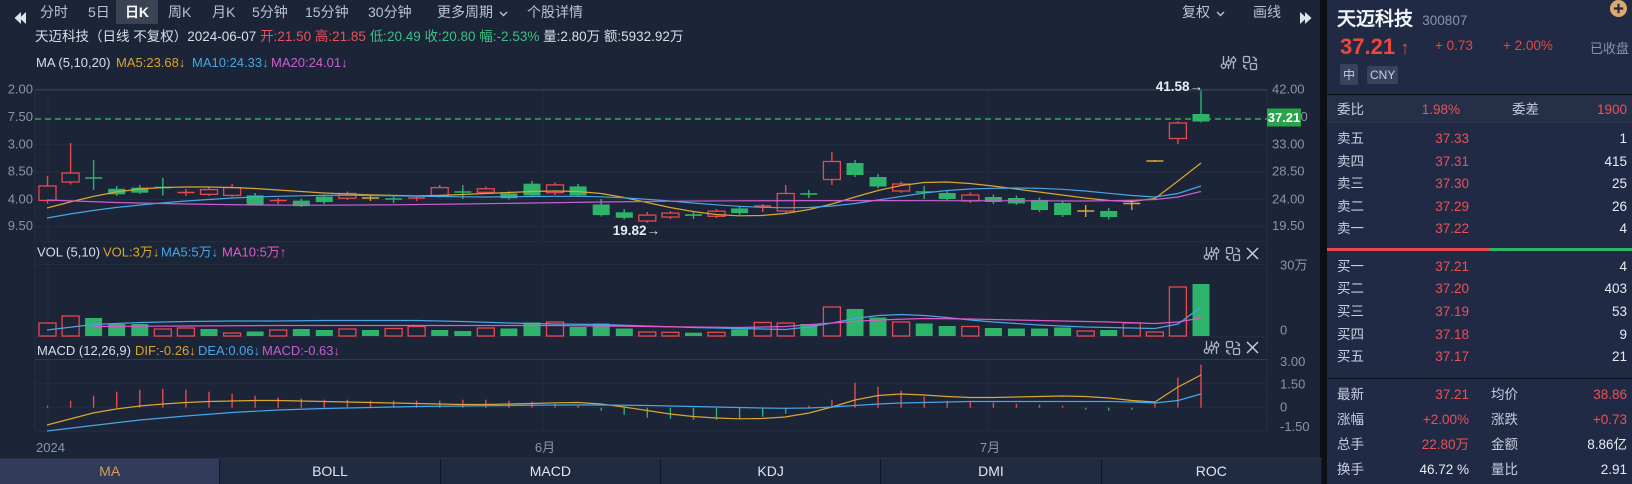 This screenshot has width=1632, height=484. Describe the element at coordinates (131, 252) in the screenshot. I see `svg-text: VOL:3万↓` at that location.